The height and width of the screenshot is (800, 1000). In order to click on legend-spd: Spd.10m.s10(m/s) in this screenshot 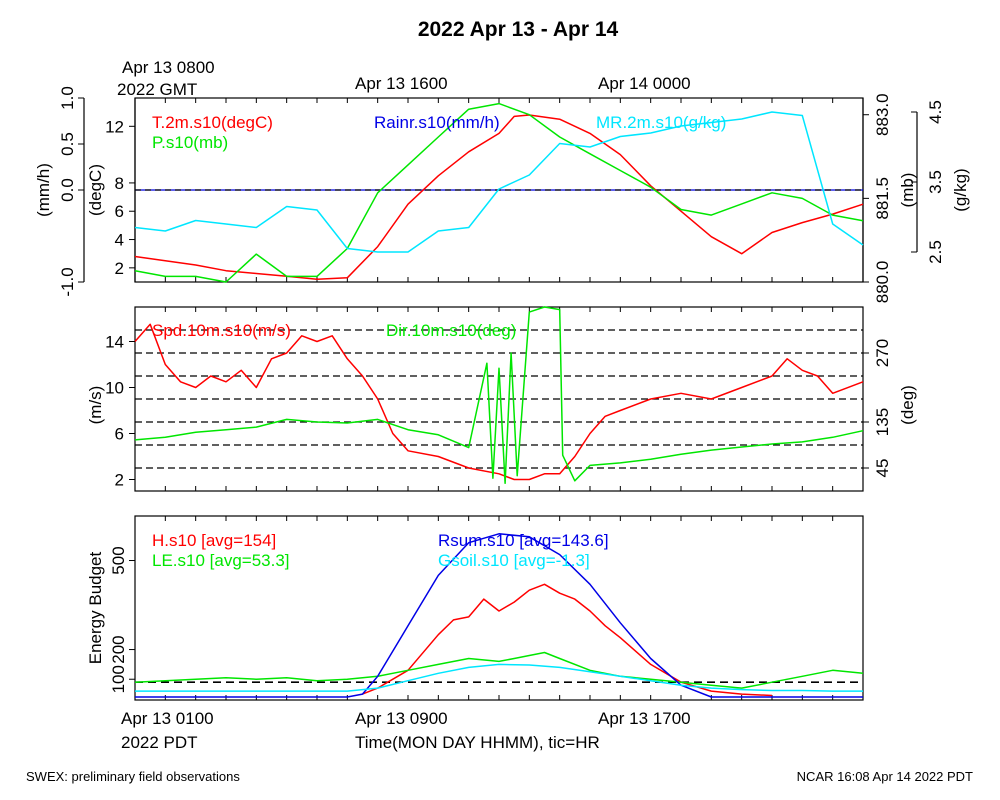, I will do `click(221, 330)`.